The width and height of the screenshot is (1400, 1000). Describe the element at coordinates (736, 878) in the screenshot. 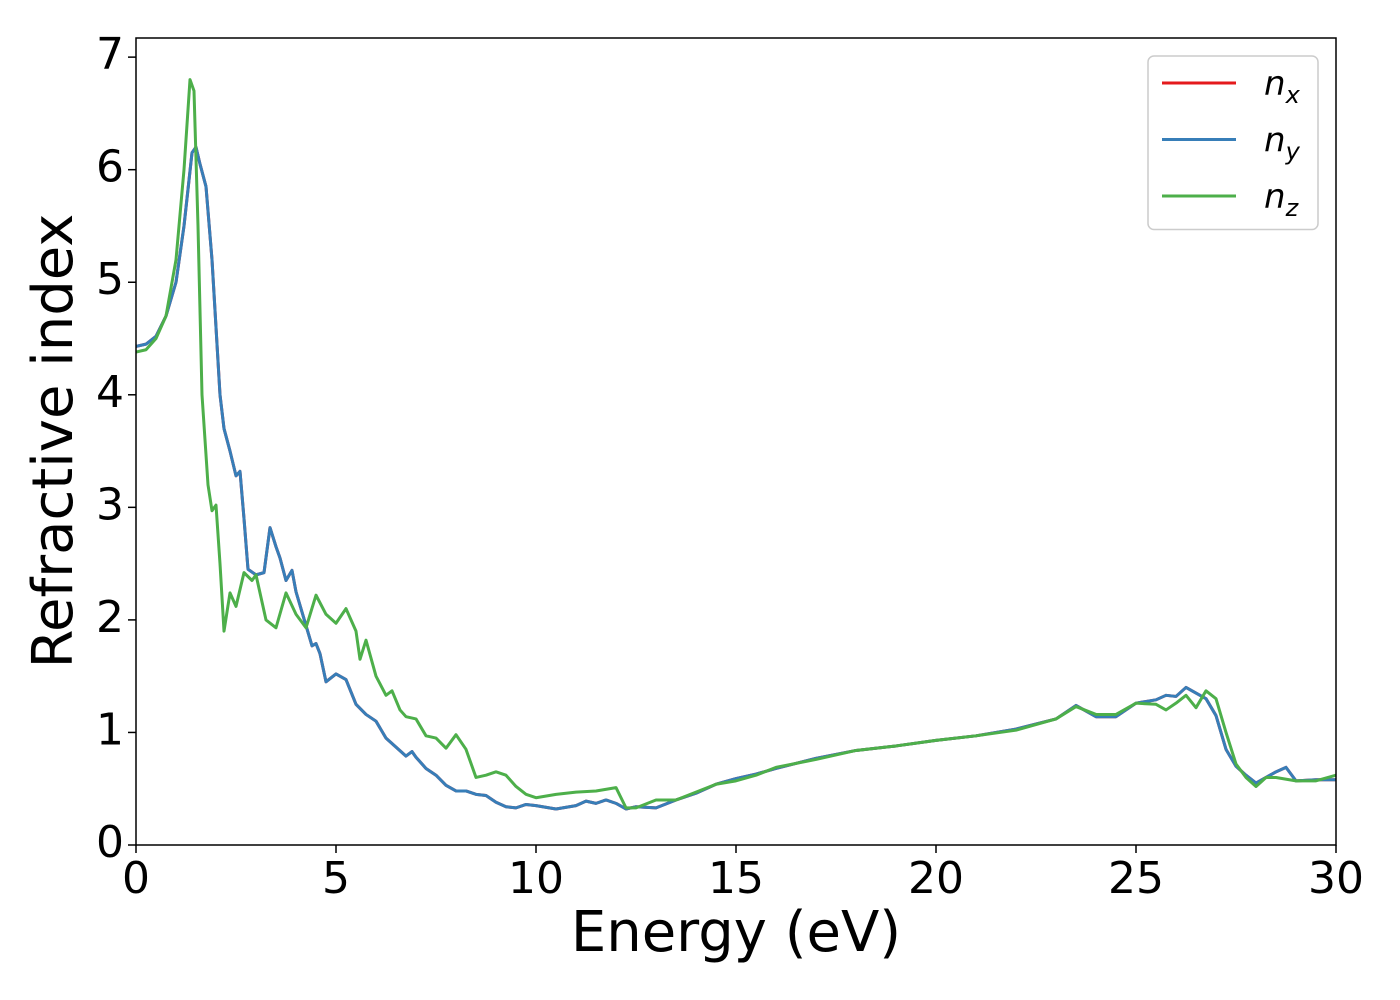

I see `x-tick-label: 15` at that location.